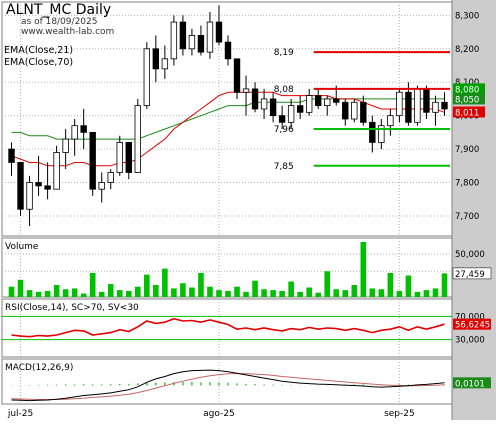  Describe the element at coordinates (284, 53) in the screenshot. I see `level-label: 8,19` at that location.